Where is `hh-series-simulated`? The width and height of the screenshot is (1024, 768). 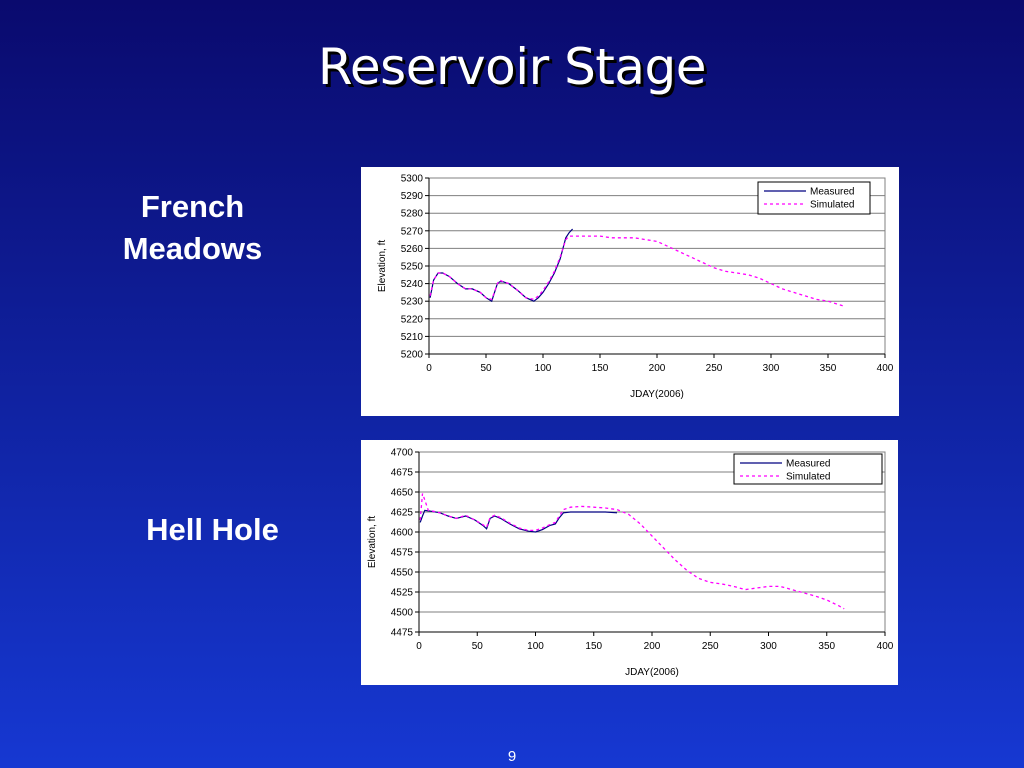
hh-series-simulated is located at coordinates (632, 551).